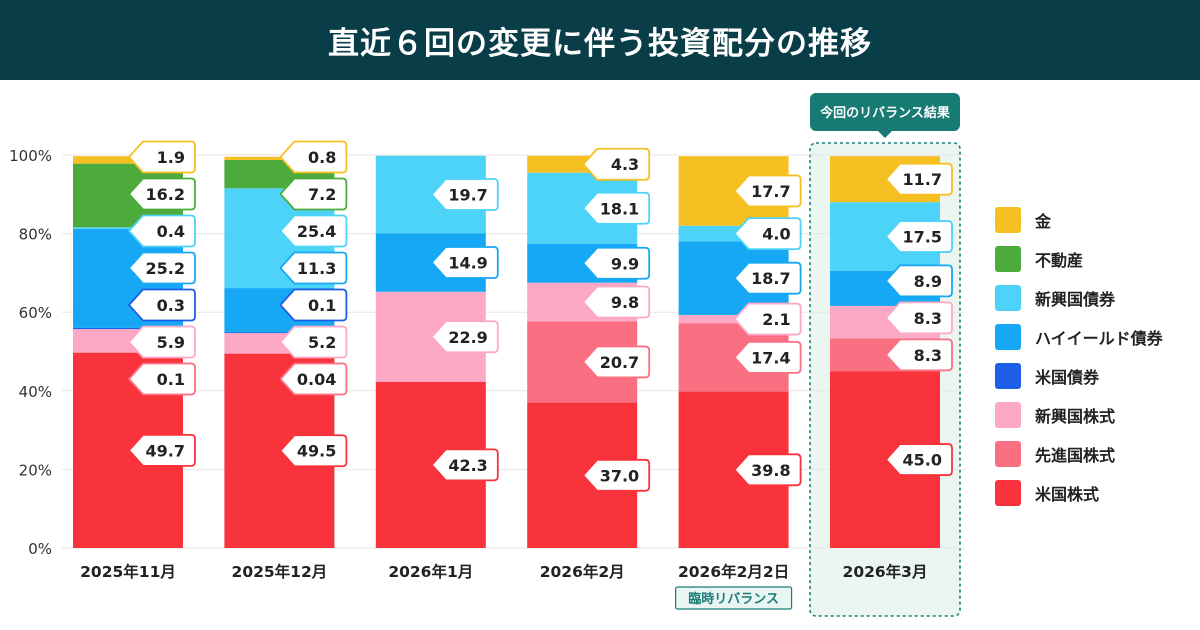 The image size is (1200, 630). I want to click on legend-label: 金, so click(1043, 221).